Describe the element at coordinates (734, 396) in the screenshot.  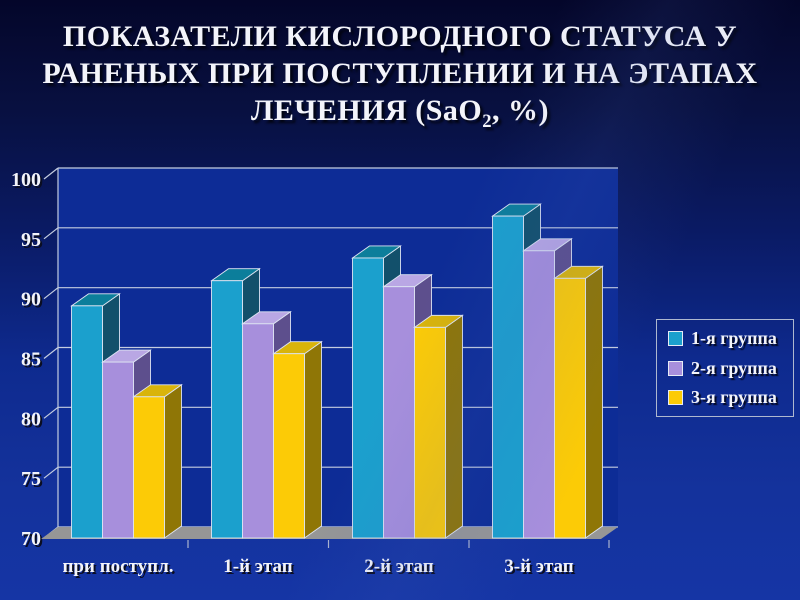
I see `legend-label-3: 3-я группа` at that location.